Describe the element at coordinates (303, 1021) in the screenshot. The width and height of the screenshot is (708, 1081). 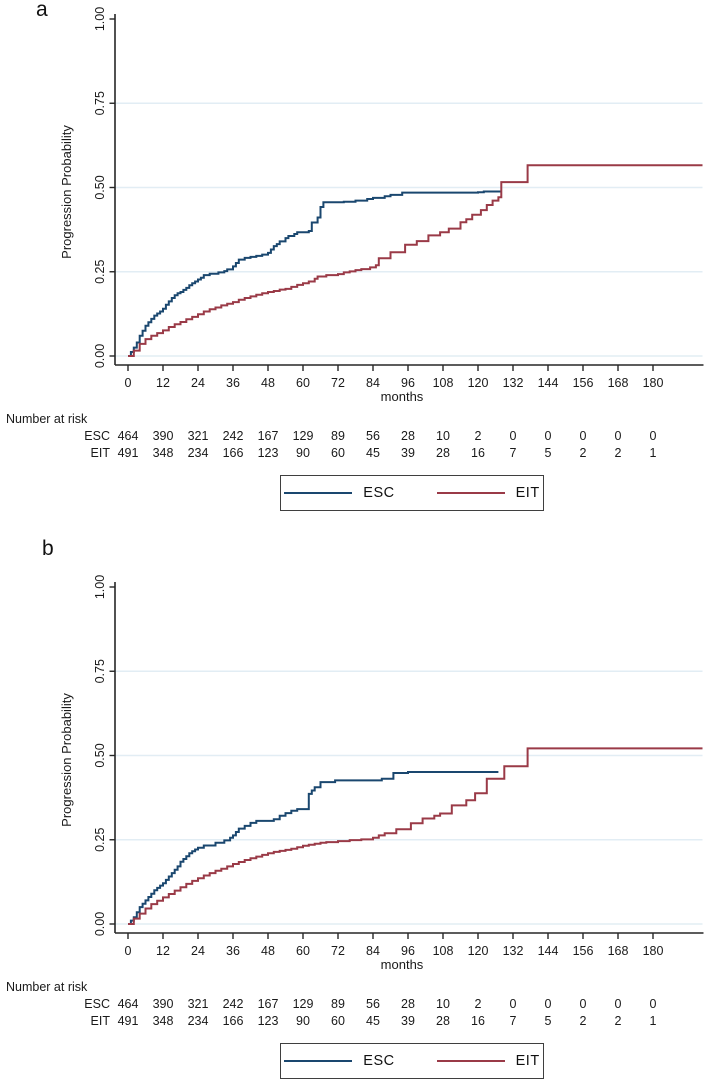
I see `risk-count: 90` at that location.